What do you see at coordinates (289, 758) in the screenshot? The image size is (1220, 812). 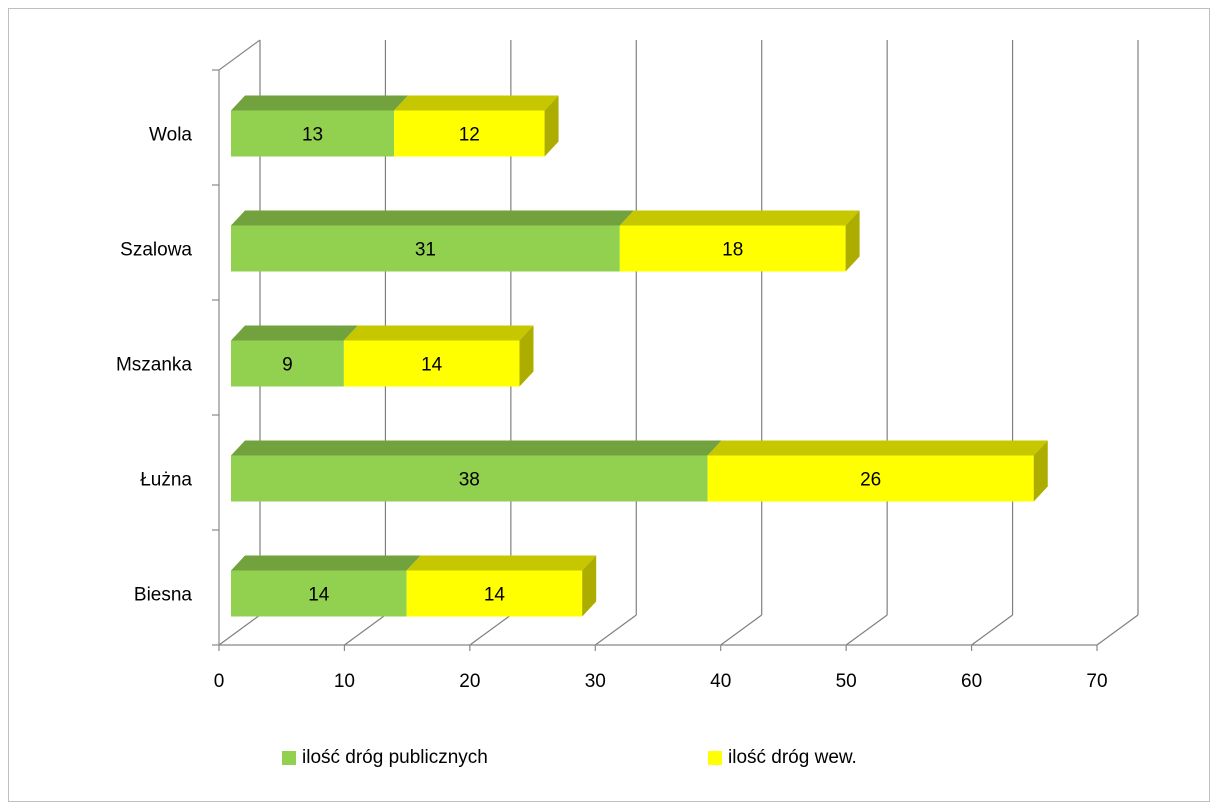 I see `legend-swatch-public-roads` at bounding box center [289, 758].